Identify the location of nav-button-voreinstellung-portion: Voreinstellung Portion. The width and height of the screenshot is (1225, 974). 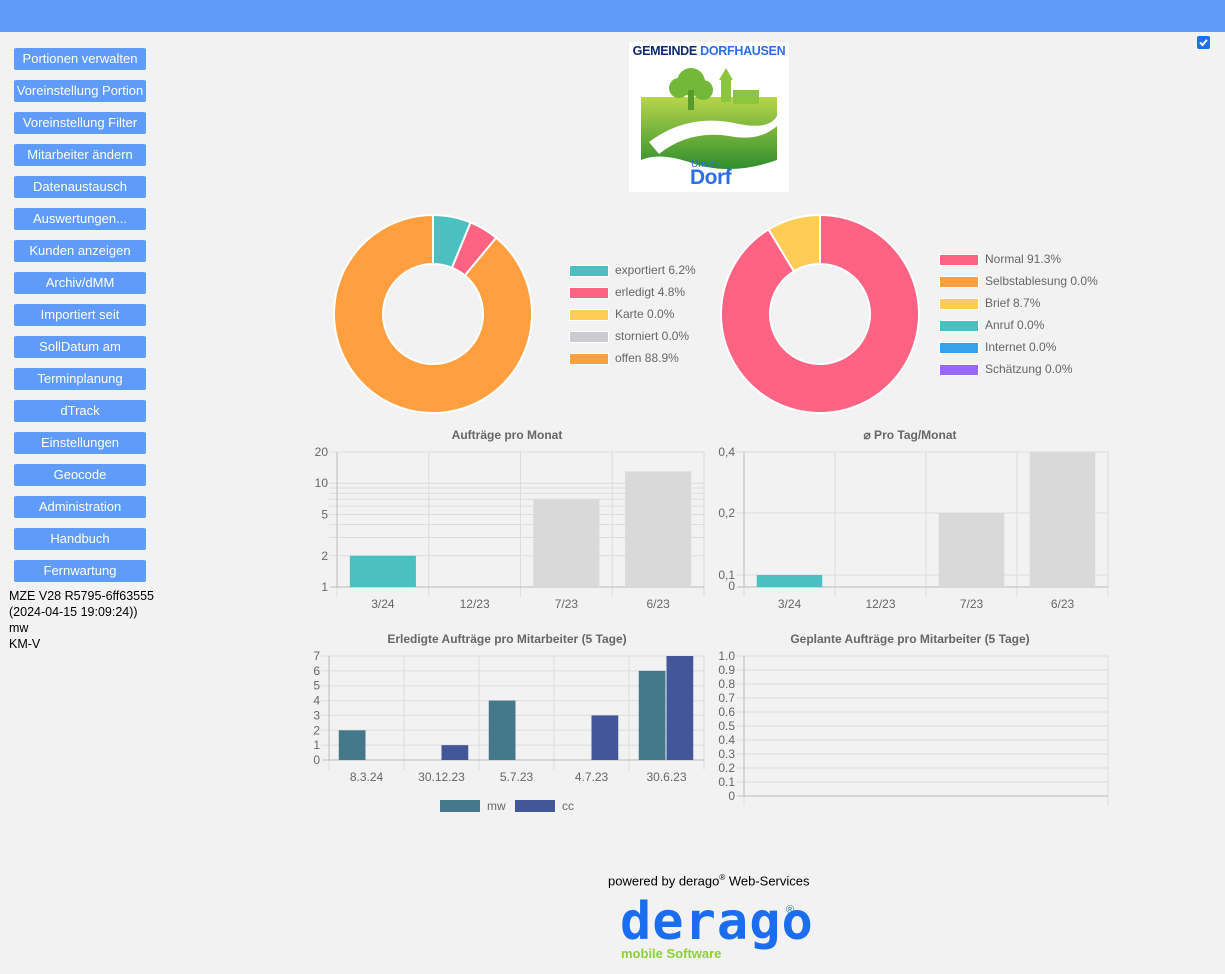
(80, 91).